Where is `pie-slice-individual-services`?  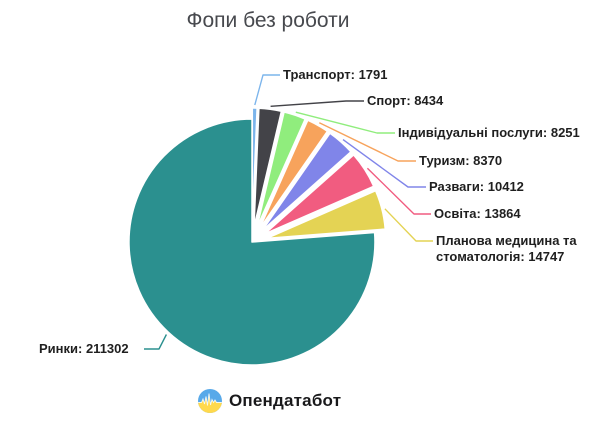 pie-slice-individual-services is located at coordinates (281, 170).